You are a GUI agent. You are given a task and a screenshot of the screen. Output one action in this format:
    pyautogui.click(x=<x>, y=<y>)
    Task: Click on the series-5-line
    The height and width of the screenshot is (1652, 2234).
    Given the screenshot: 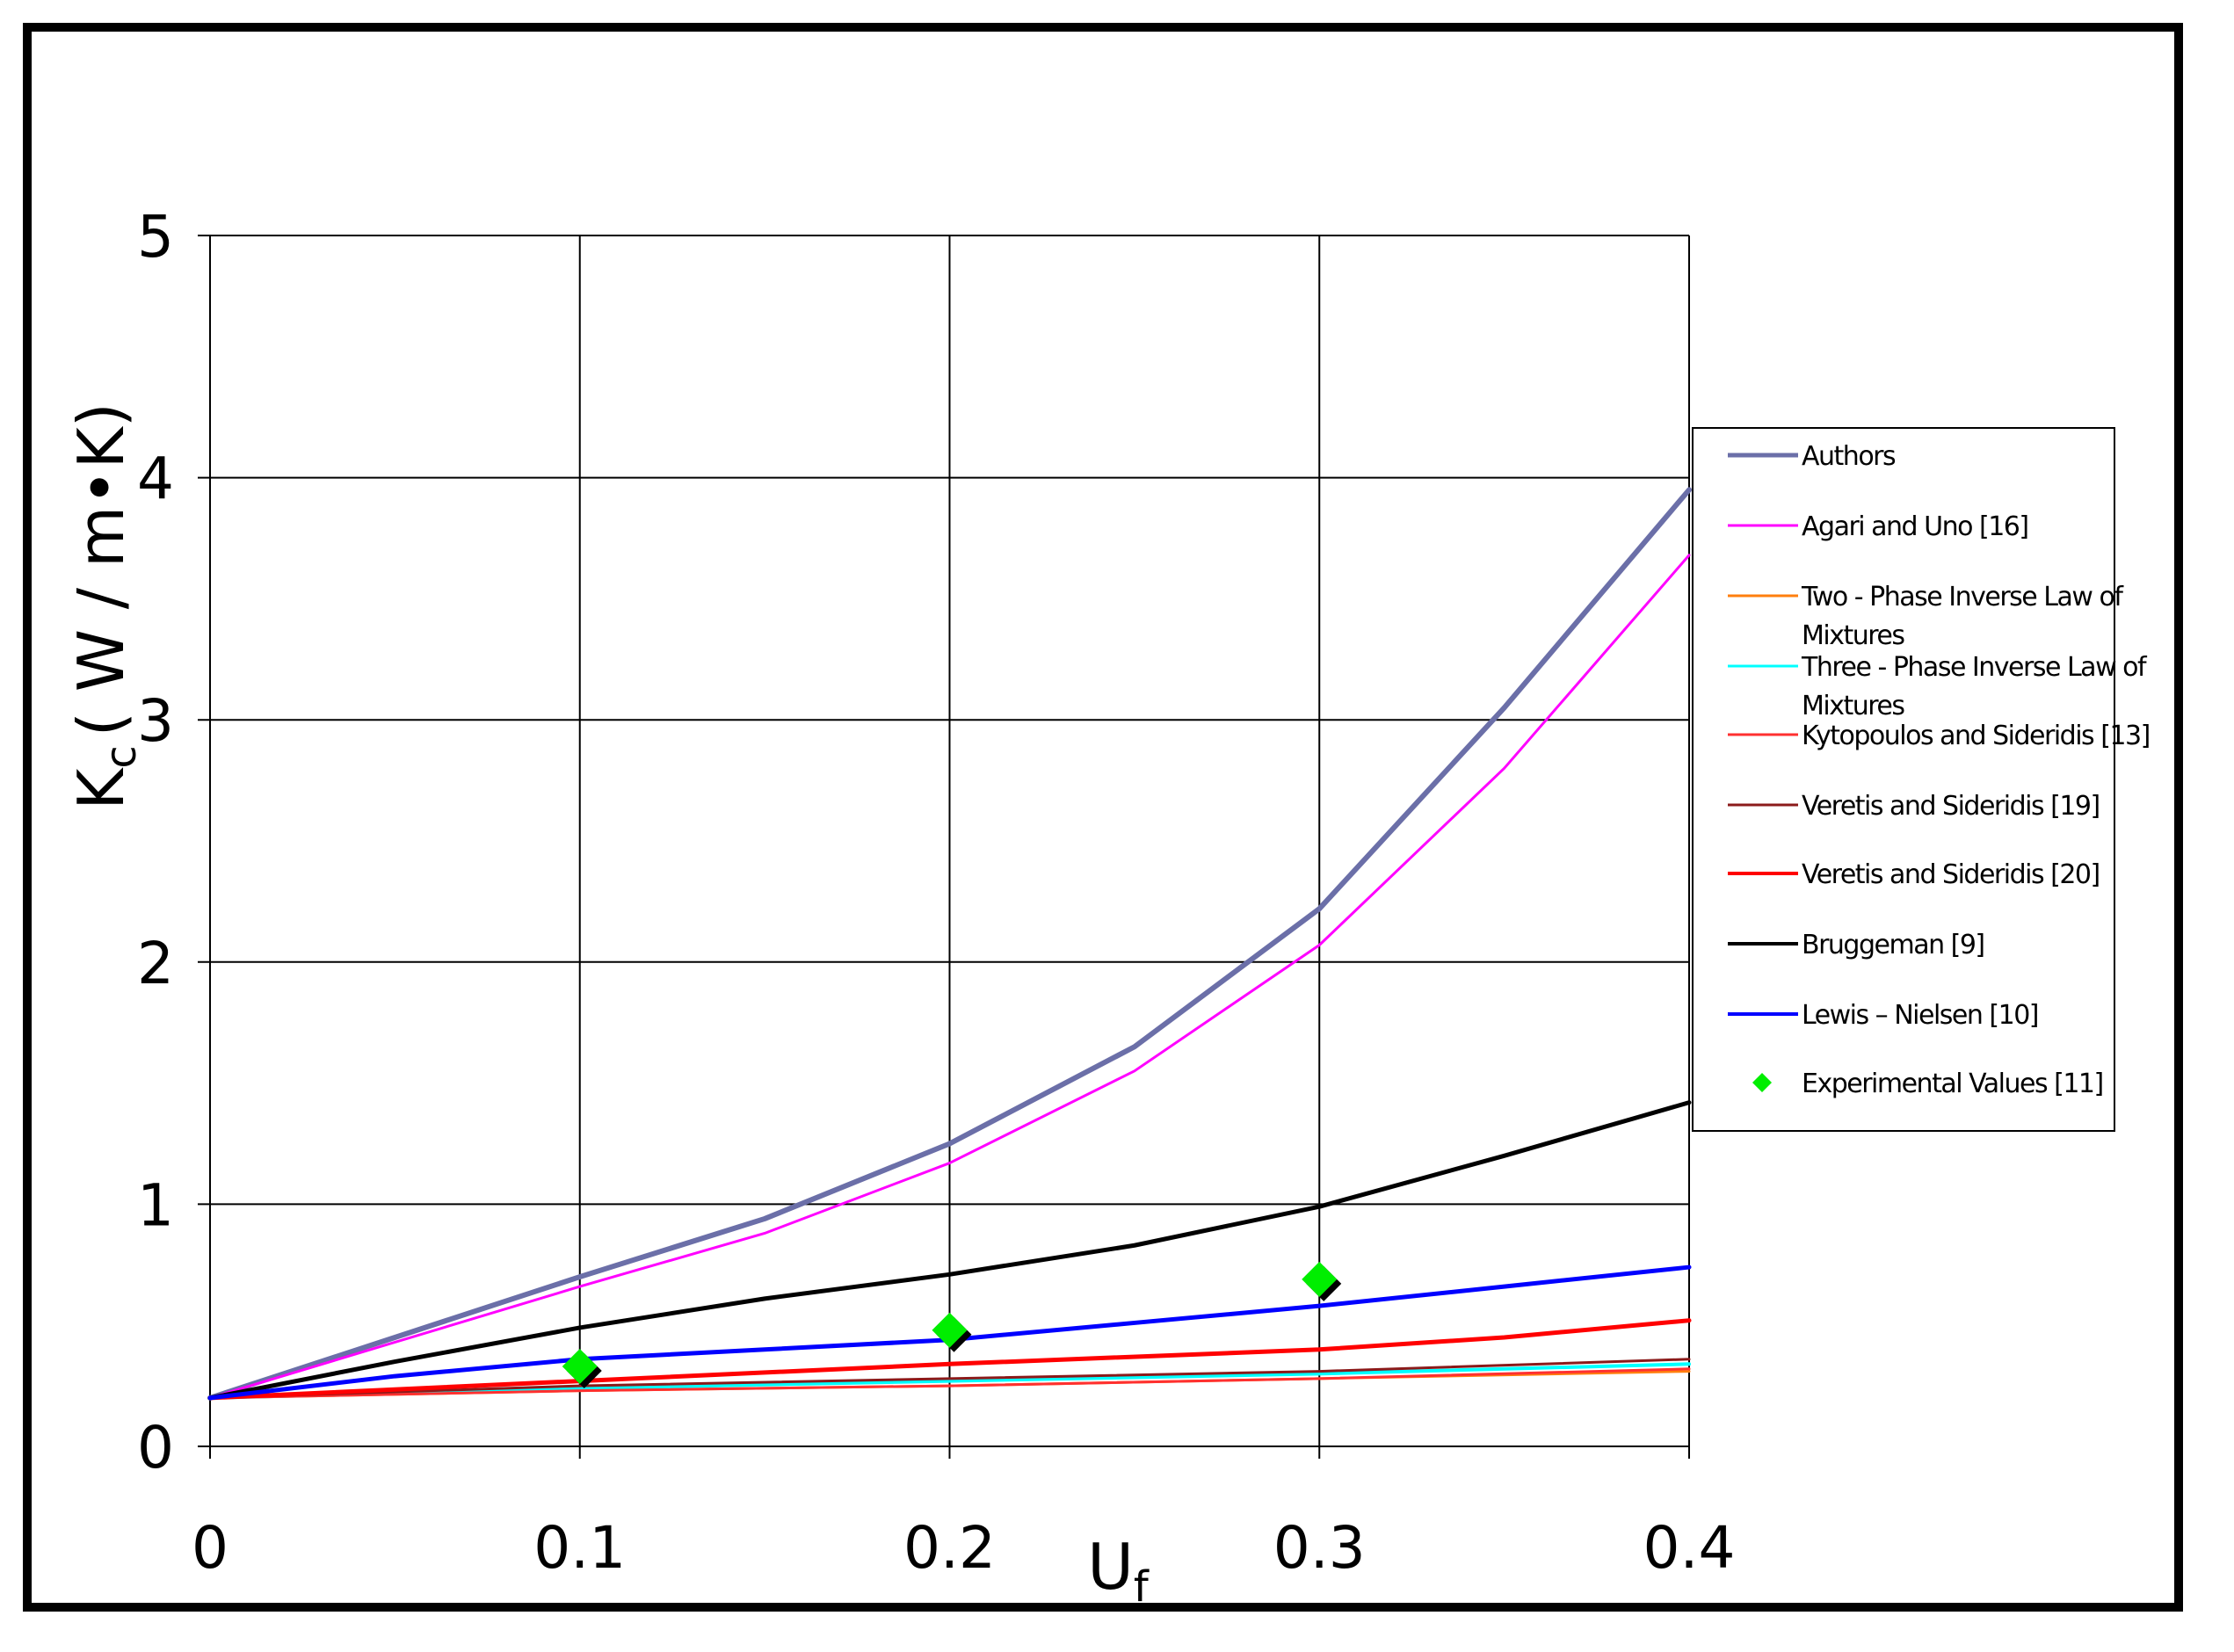 What is the action you would take?
    pyautogui.click(x=949, y=1379)
    